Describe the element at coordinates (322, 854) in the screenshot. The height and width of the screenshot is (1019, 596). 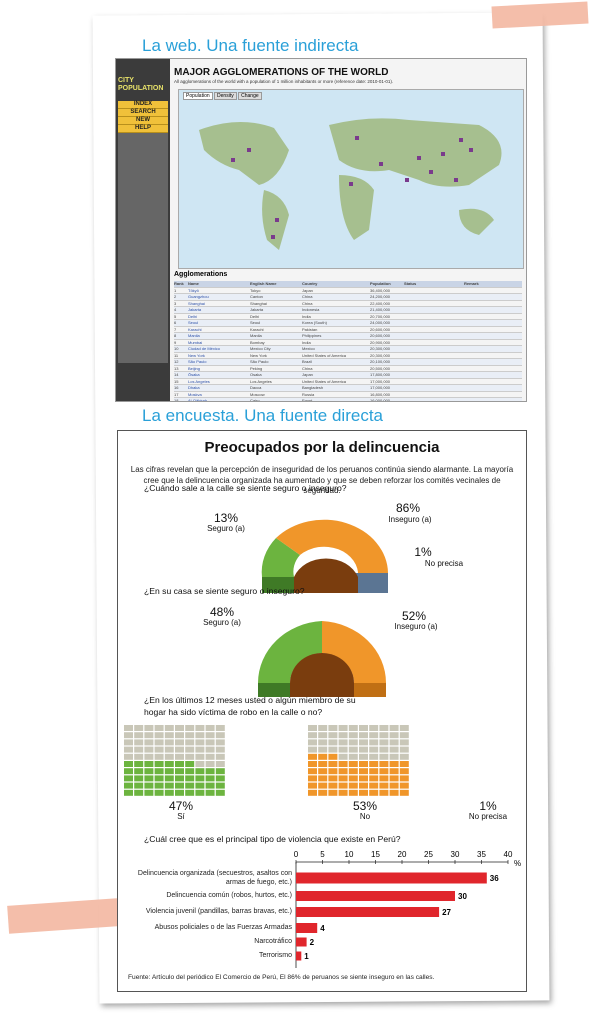
I see `x-tick-label: 5` at that location.